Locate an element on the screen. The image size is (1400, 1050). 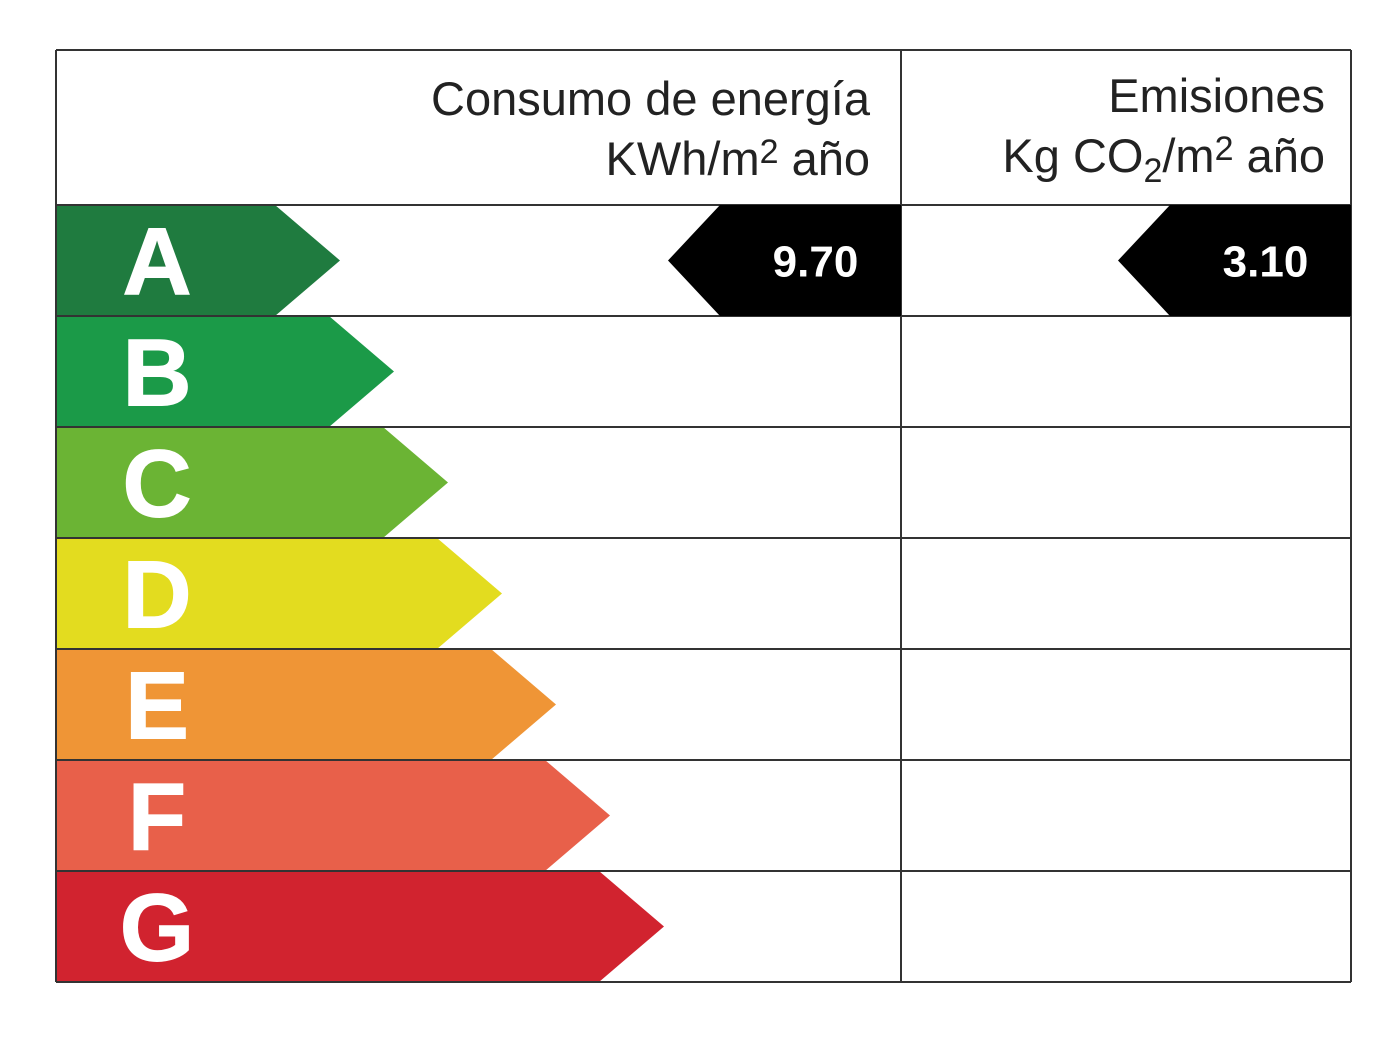
rating-letter: E is located at coordinates (157, 706).